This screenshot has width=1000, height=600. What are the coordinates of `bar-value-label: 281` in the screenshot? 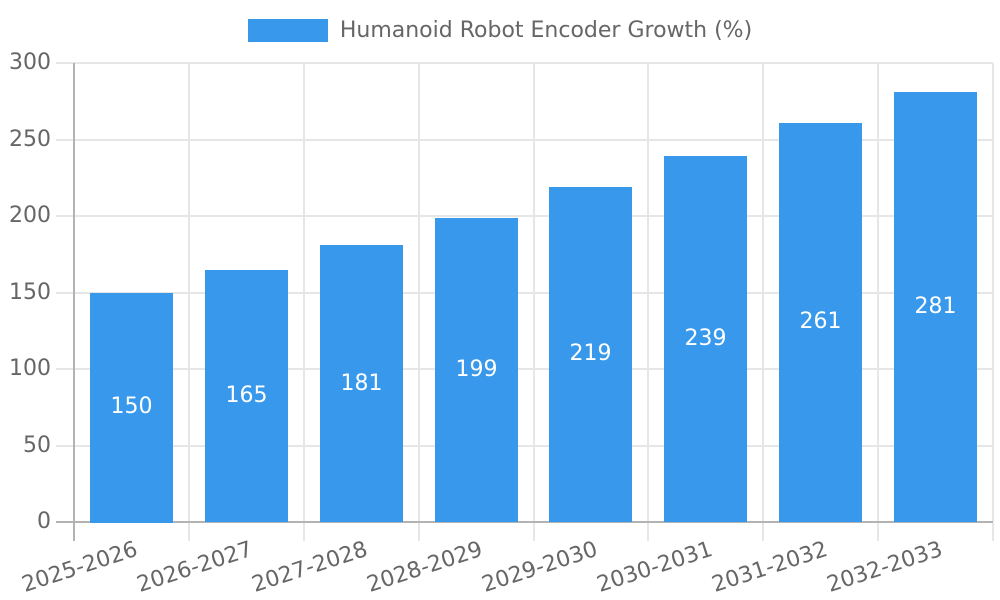 It's located at (935, 306).